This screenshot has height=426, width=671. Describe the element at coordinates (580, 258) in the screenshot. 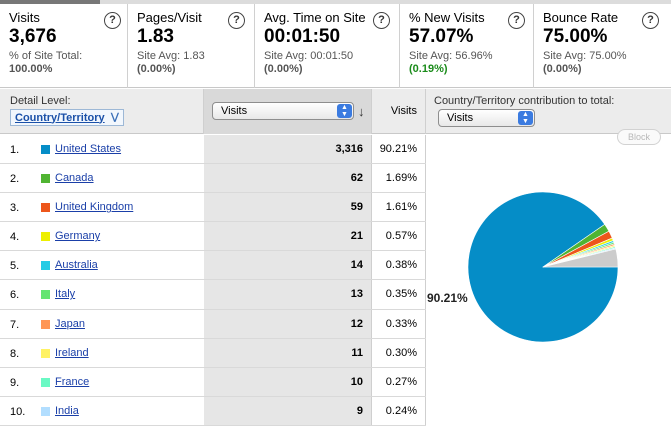

I see `pie-slice--other-` at that location.